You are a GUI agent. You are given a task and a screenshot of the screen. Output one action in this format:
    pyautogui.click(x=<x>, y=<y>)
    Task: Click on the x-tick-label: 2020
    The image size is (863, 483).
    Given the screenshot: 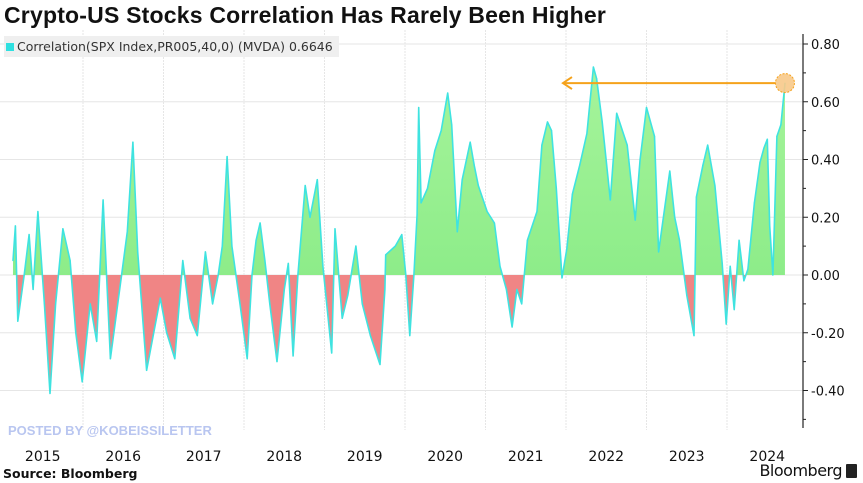 What is the action you would take?
    pyautogui.click(x=445, y=457)
    